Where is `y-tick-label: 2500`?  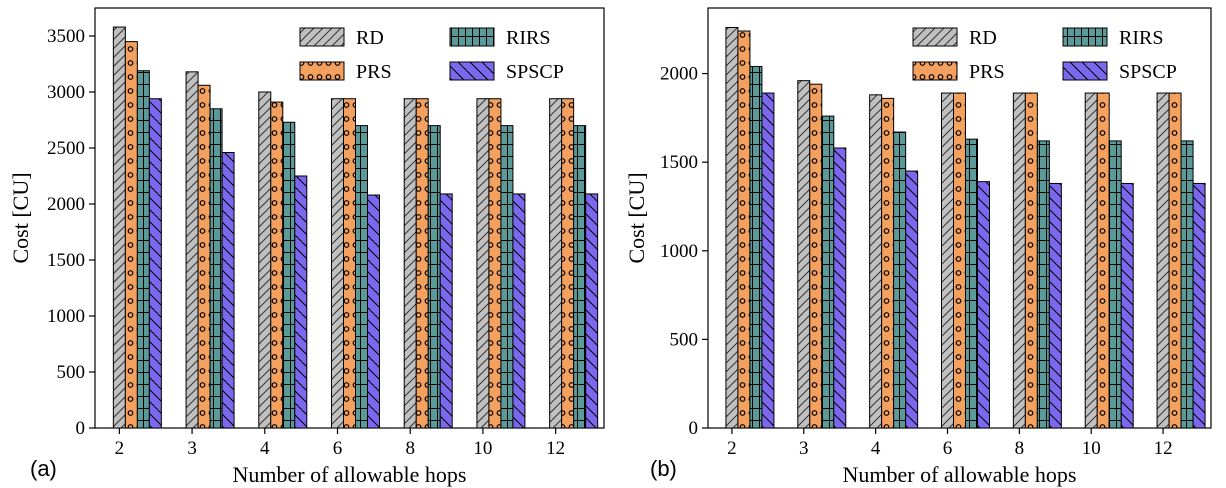 y-tick-label: 2500 is located at coordinates (66, 148).